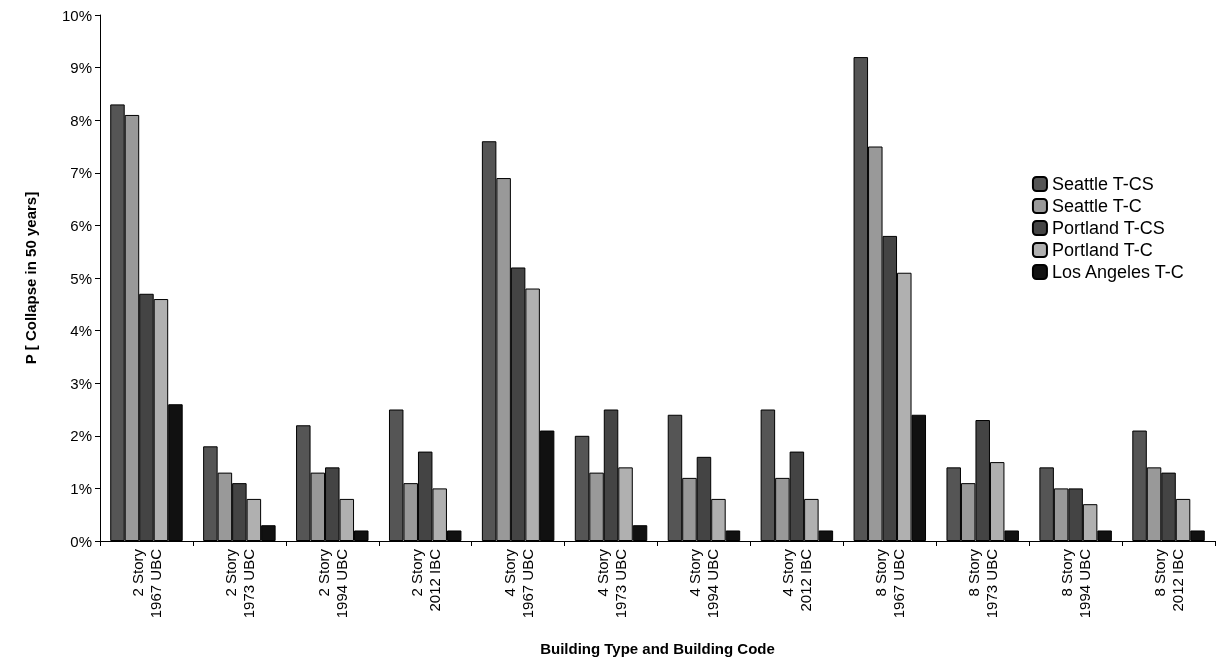  What do you see at coordinates (332, 583) in the screenshot?
I see `x-tick-label: 2 Story 1994 UBC` at bounding box center [332, 583].